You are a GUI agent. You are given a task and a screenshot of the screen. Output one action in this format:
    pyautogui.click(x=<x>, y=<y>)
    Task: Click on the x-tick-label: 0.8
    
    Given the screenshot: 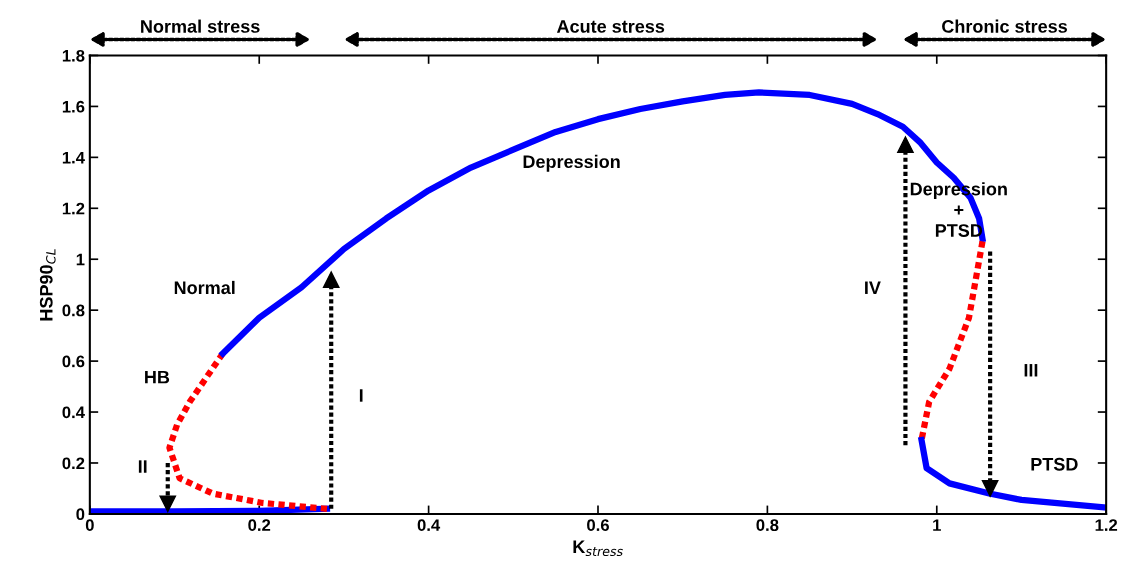 What is the action you would take?
    pyautogui.click(x=767, y=525)
    